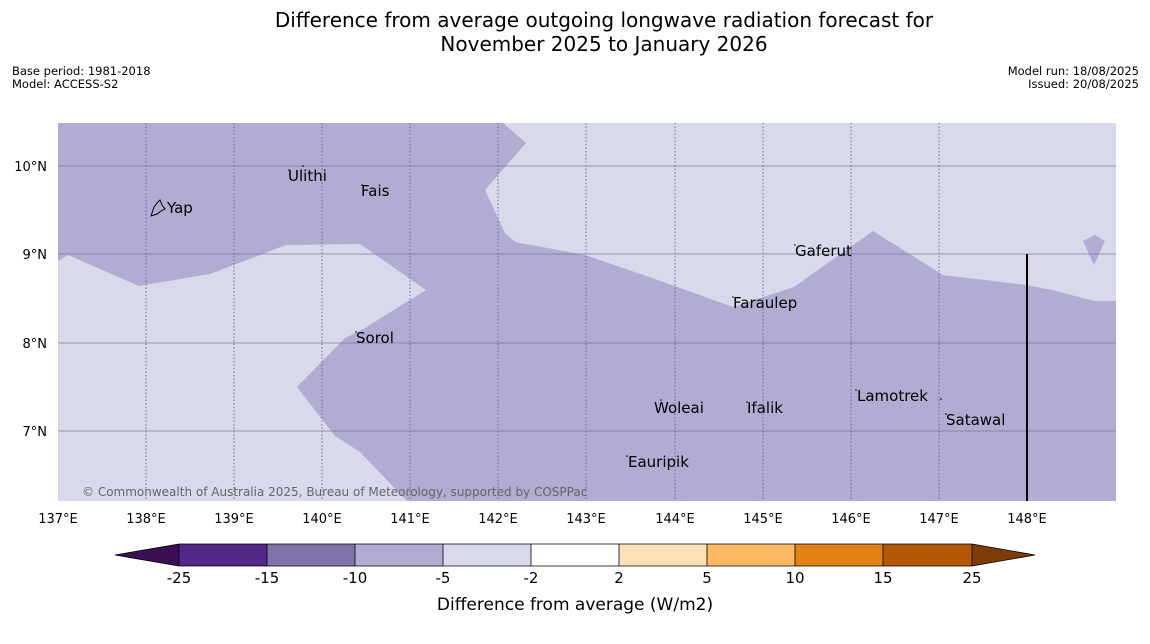  Describe the element at coordinates (675, 519) in the screenshot. I see `lon-tick-label: 144°E` at that location.